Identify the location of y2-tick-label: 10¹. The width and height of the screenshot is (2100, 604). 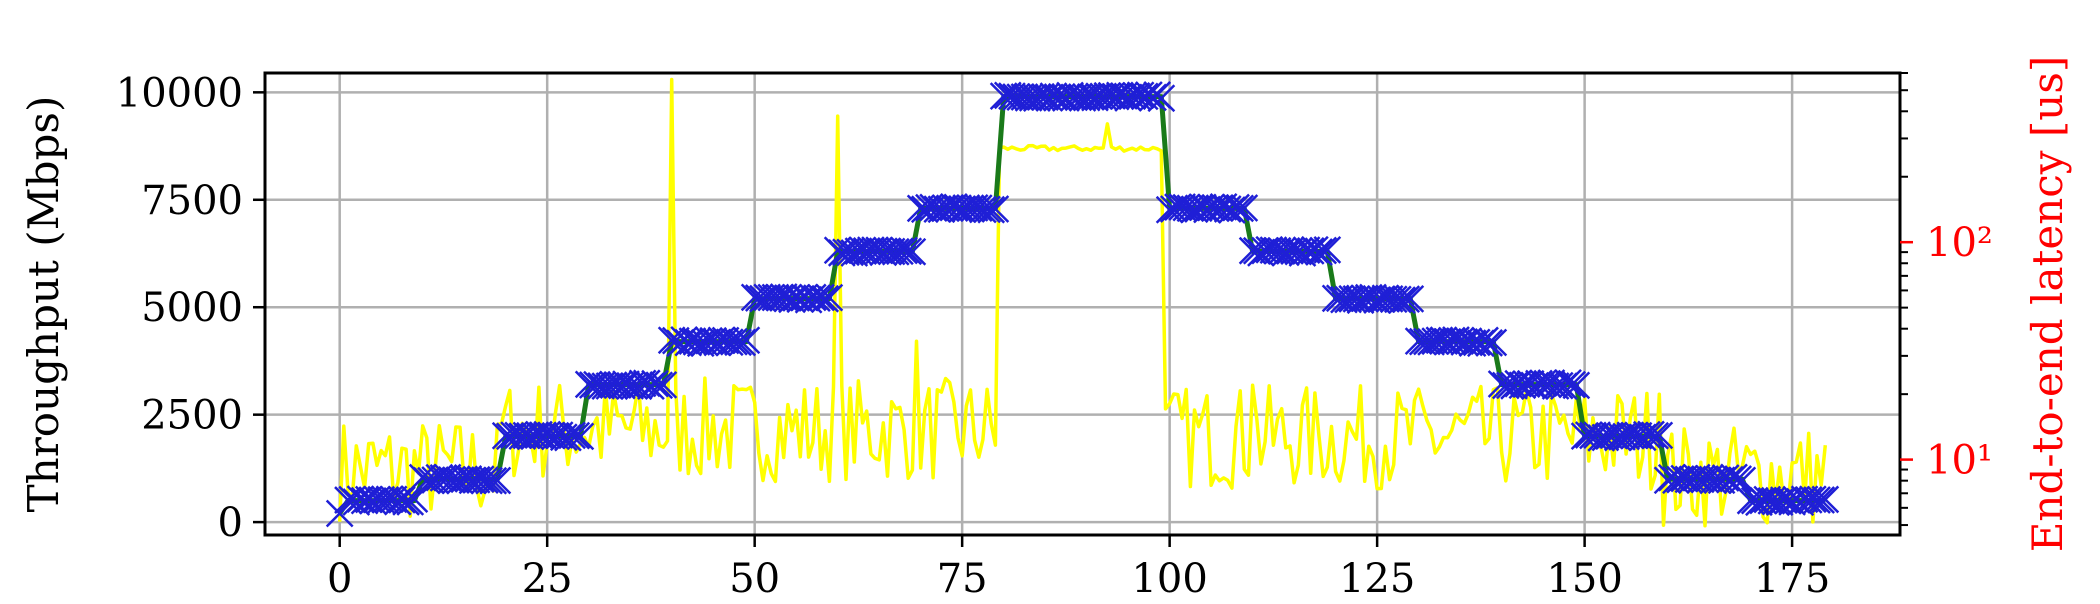
(1959, 461).